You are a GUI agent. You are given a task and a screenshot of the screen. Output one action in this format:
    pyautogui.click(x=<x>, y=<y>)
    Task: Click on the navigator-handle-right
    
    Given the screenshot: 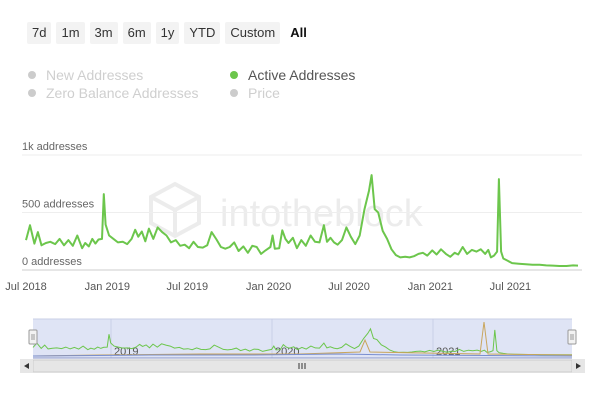 What is the action you would take?
    pyautogui.click(x=572, y=337)
    